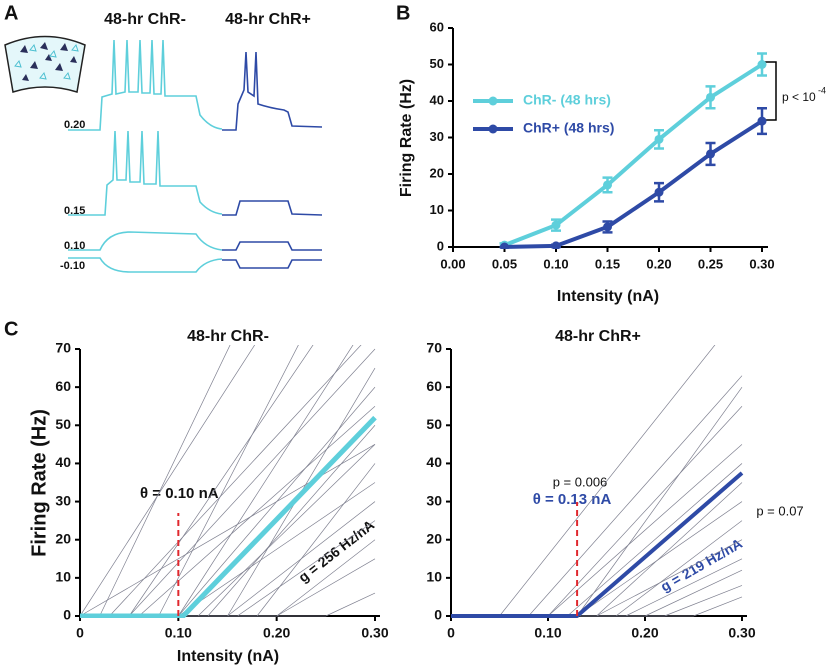  Describe the element at coordinates (11, 329) in the screenshot. I see `panel-label: C` at that location.